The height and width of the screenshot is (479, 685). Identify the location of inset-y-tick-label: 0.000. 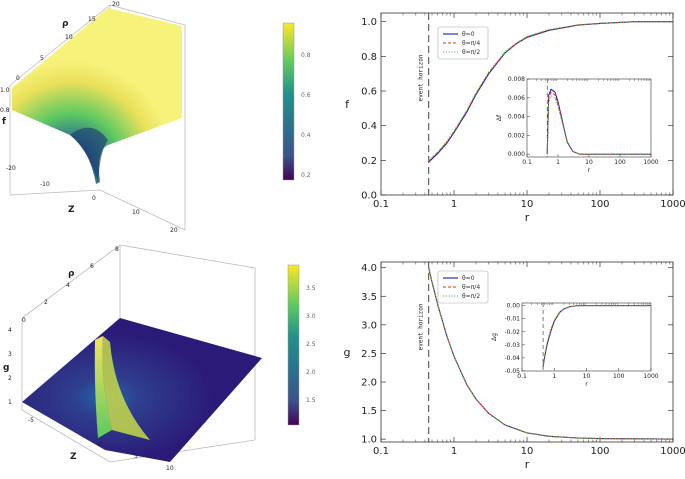
(516, 154).